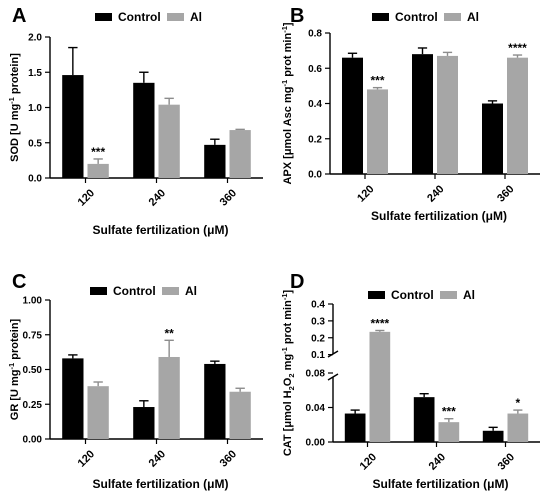 This screenshot has width=550, height=494. I want to click on panel-letter: A, so click(19, 16).